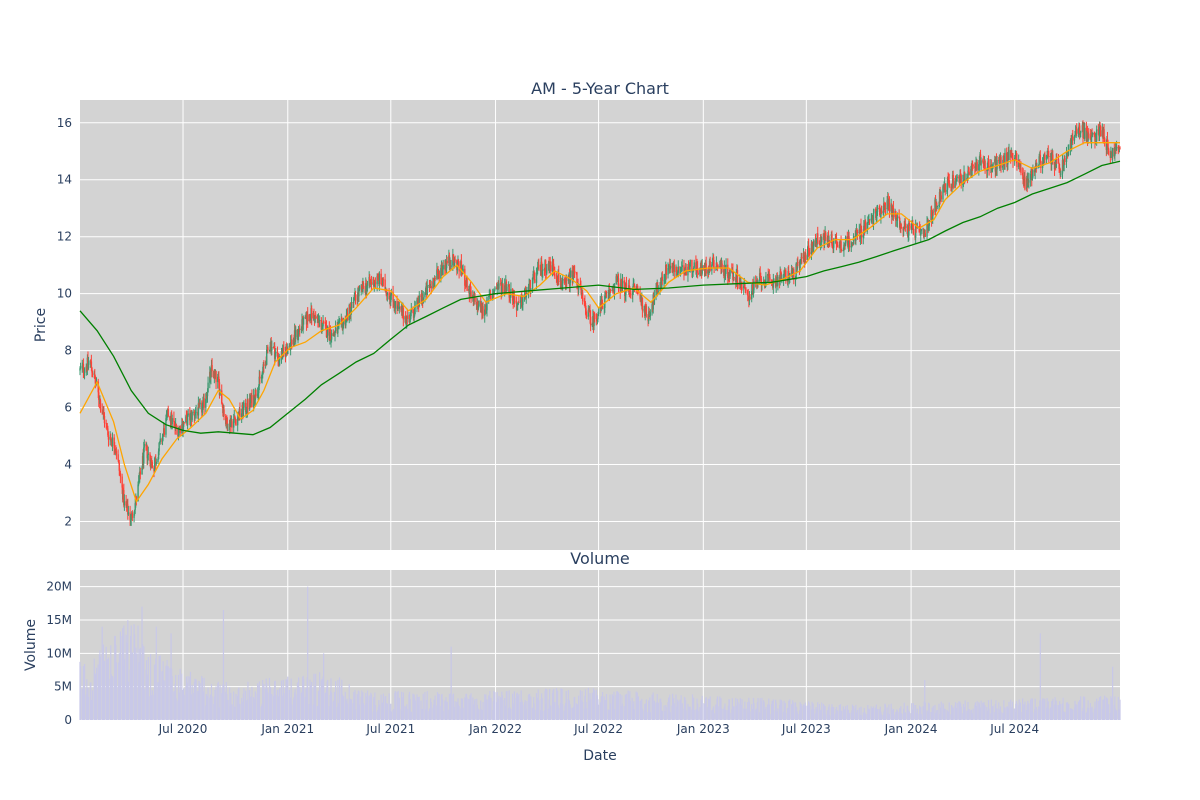  What do you see at coordinates (183, 729) in the screenshot?
I see `x-tick-label: Jul 2020` at bounding box center [183, 729].